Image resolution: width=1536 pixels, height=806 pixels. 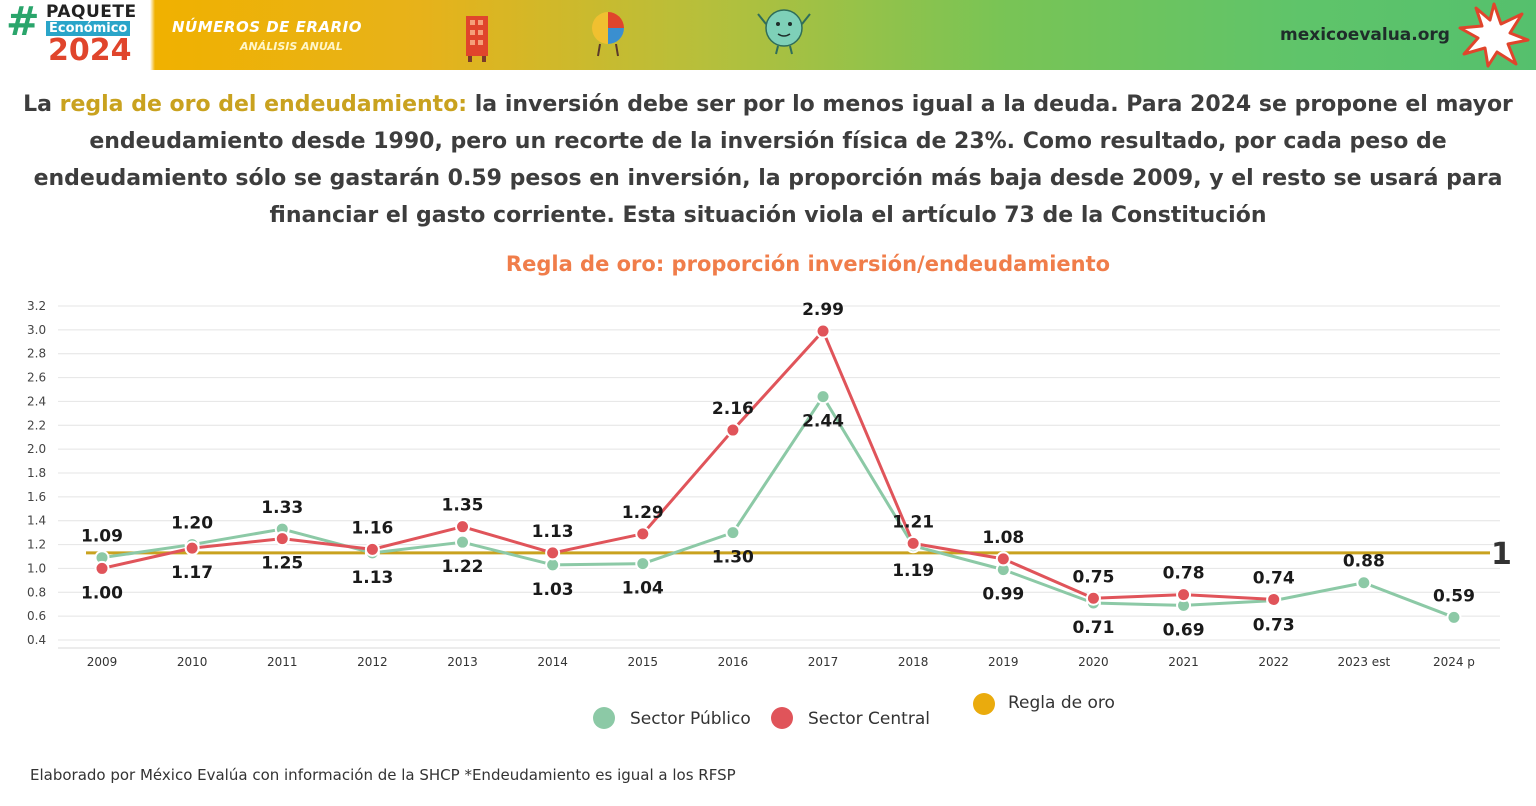 I want to click on ball-mascot-icon, so click(x=784, y=32).